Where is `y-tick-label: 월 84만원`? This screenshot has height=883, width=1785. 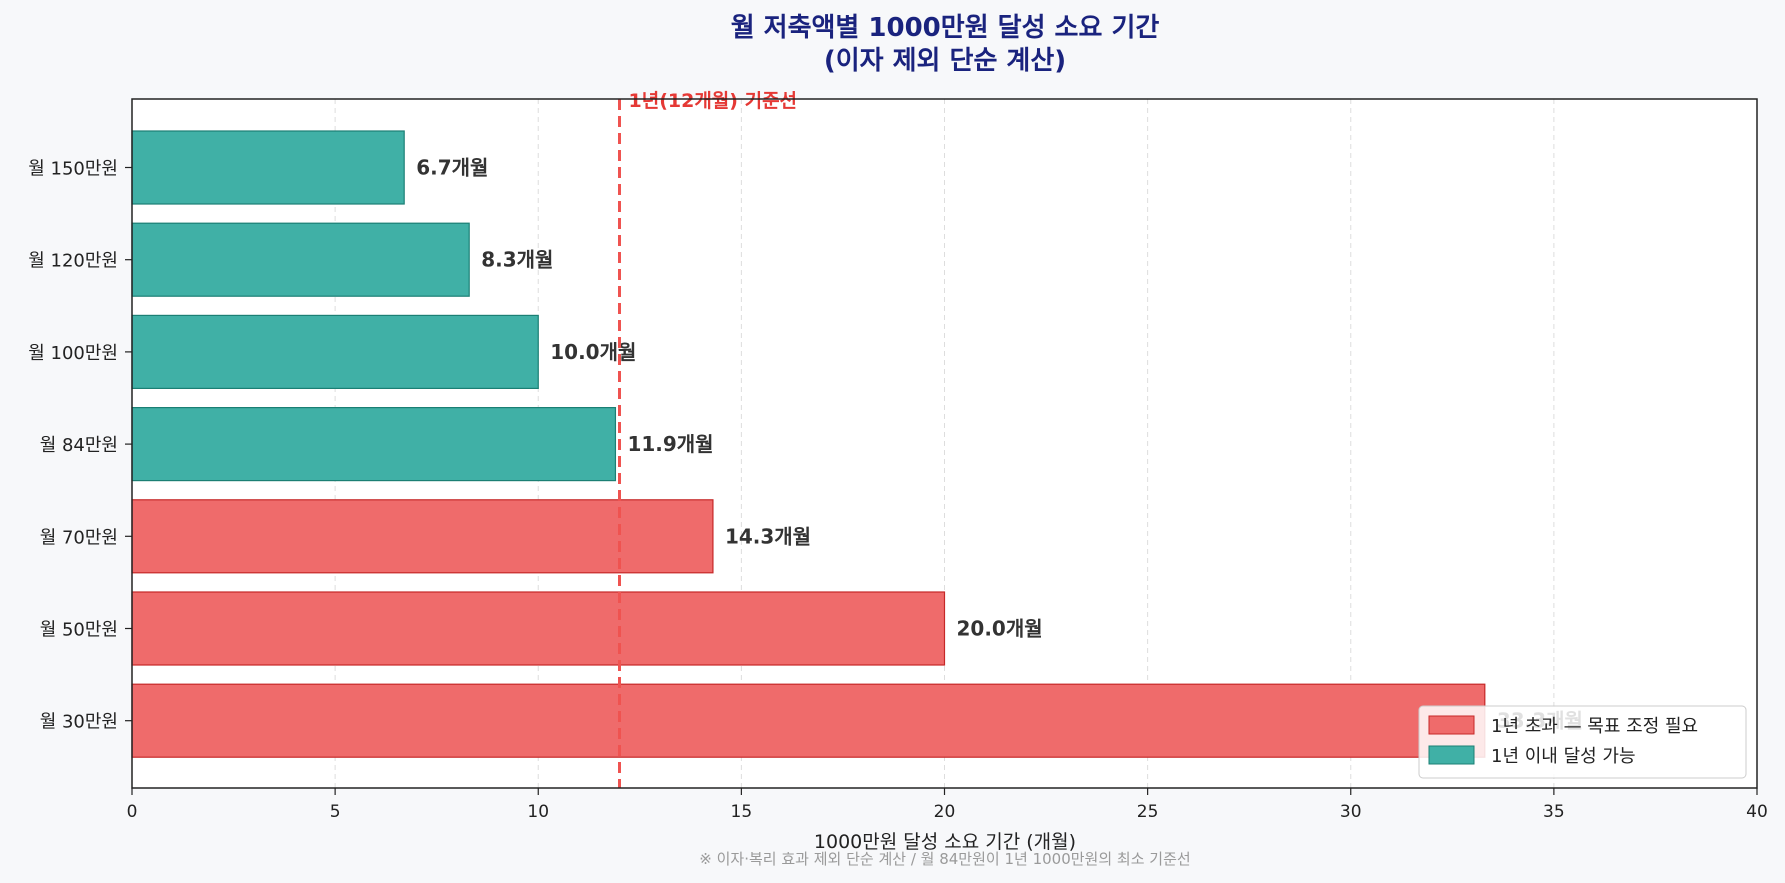 y-tick-label: 월 84만원 is located at coordinates (79, 445).